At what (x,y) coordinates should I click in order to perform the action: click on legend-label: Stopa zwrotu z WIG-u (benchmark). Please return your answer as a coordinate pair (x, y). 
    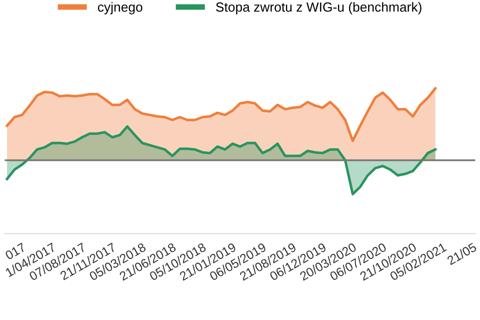
    Looking at the image, I should click on (319, 8).